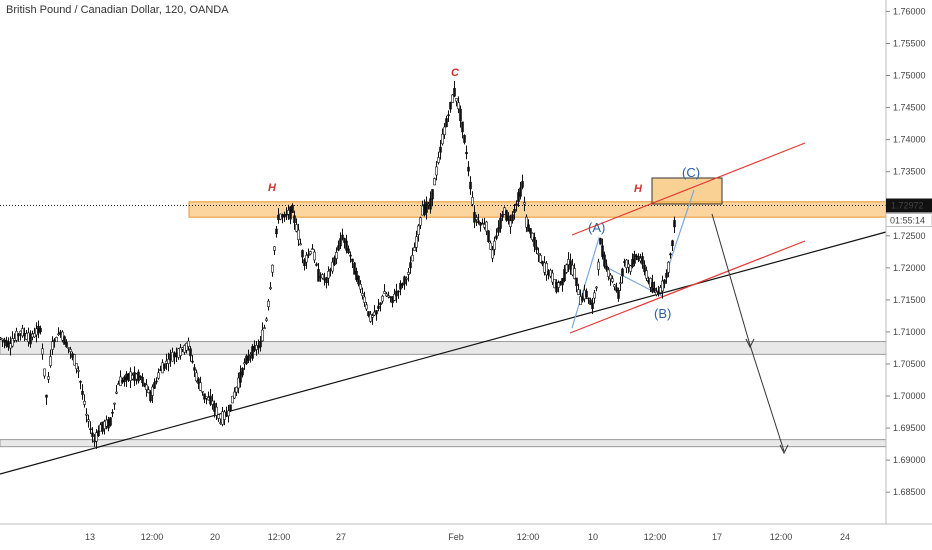 Image resolution: width=932 pixels, height=550 pixels. I want to click on y-tick-label: 1.76000, so click(909, 11).